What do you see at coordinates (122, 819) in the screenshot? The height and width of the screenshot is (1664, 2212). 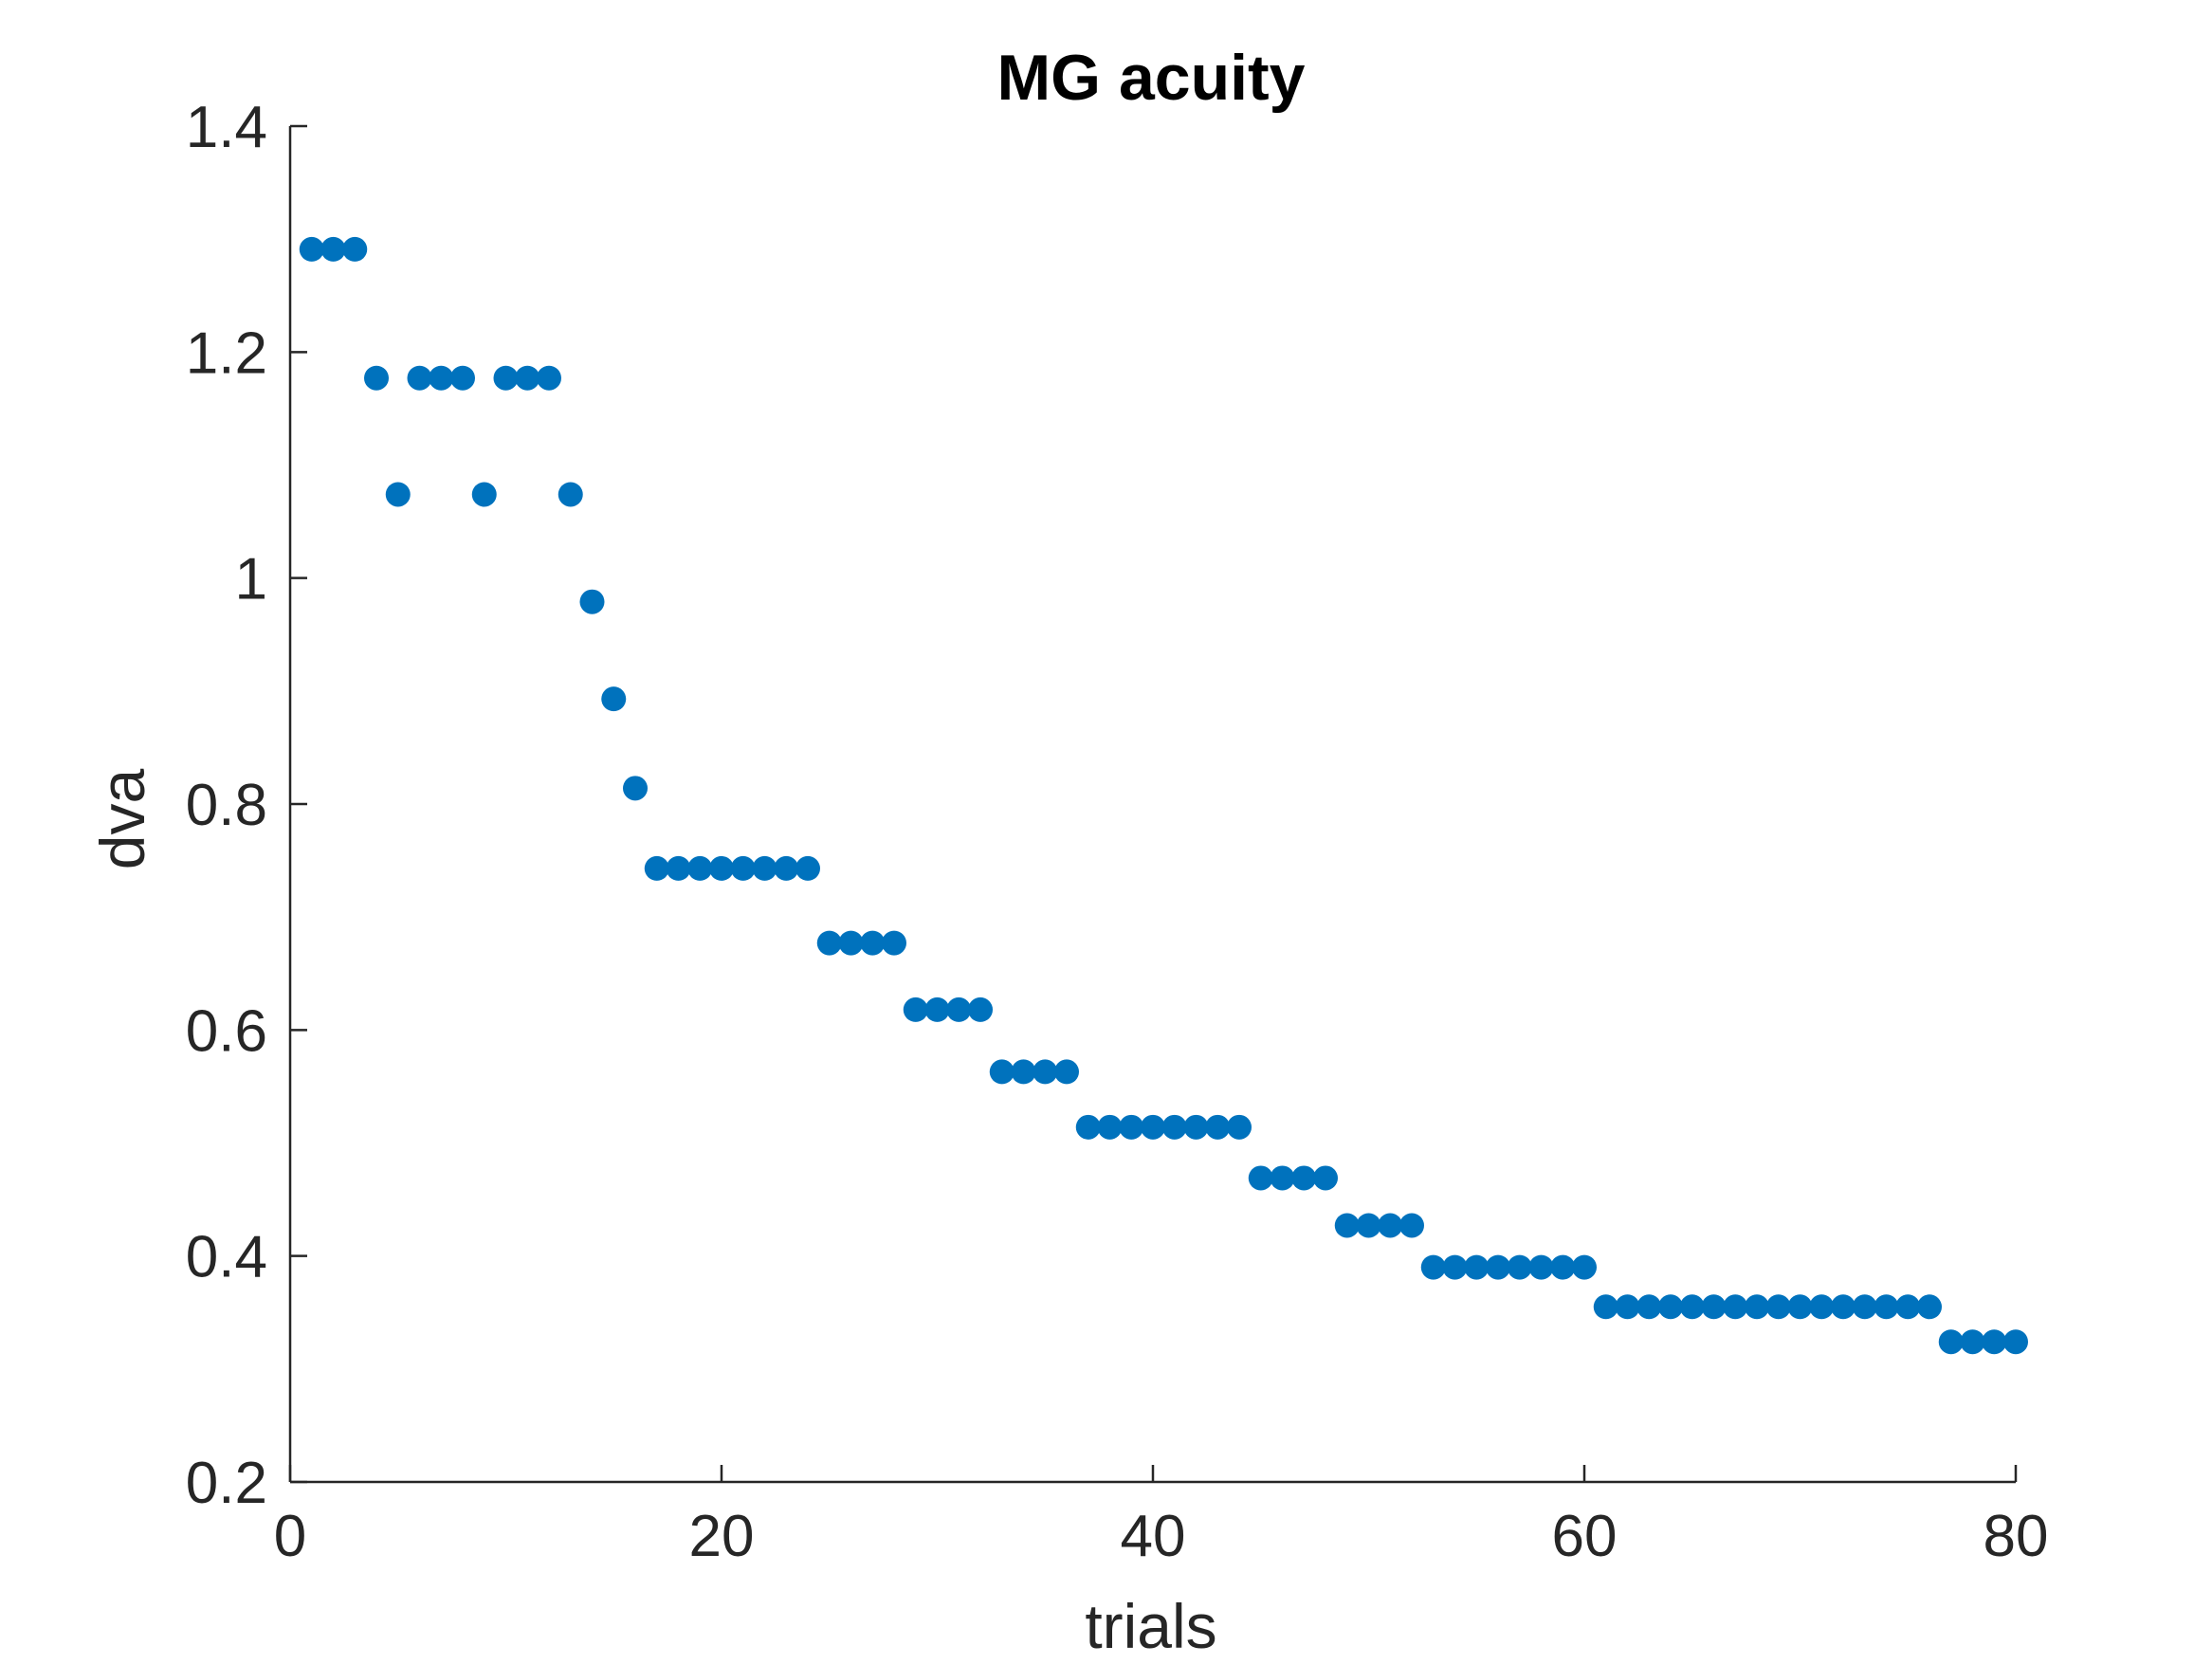 I see `y-axis-label: dva` at bounding box center [122, 819].